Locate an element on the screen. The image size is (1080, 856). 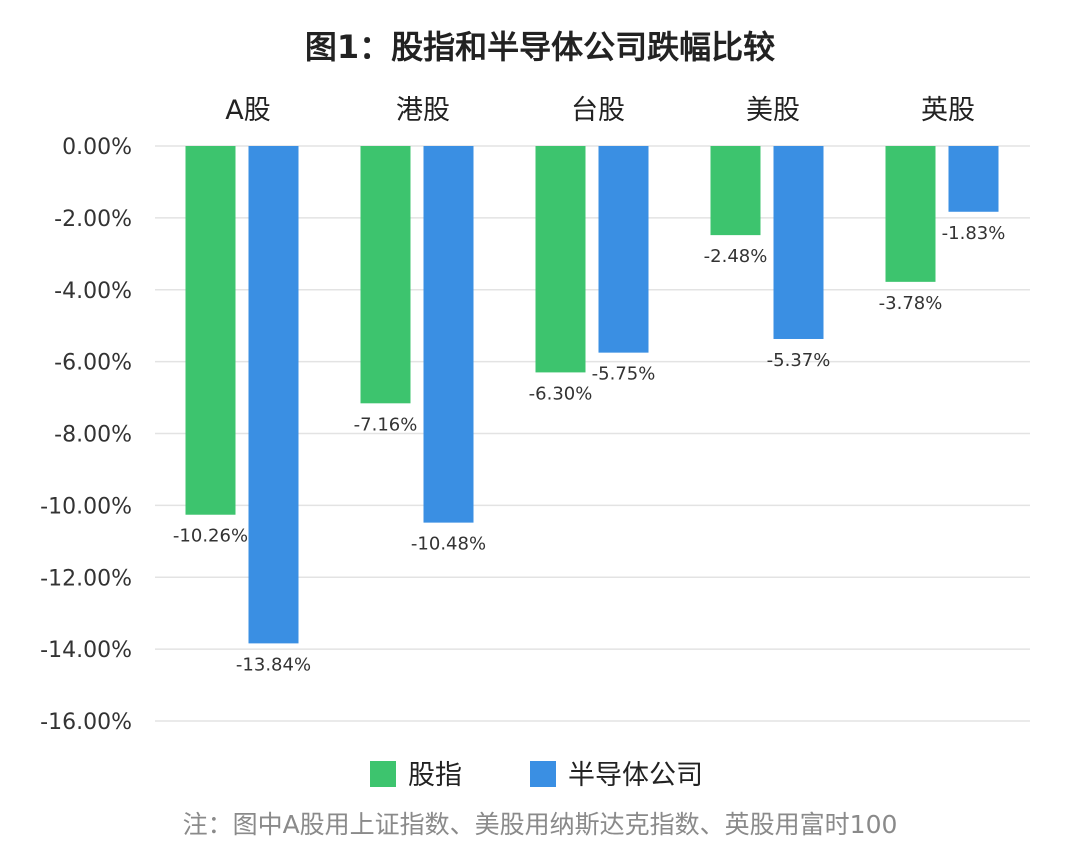
y-tick-label: -2.00% is located at coordinates (93, 219).